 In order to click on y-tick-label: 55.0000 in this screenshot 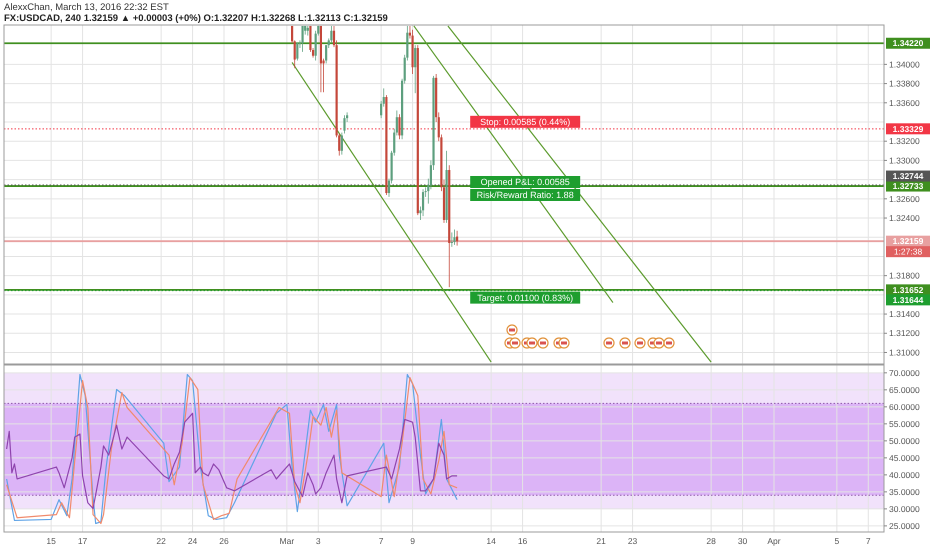, I will do `click(904, 423)`.